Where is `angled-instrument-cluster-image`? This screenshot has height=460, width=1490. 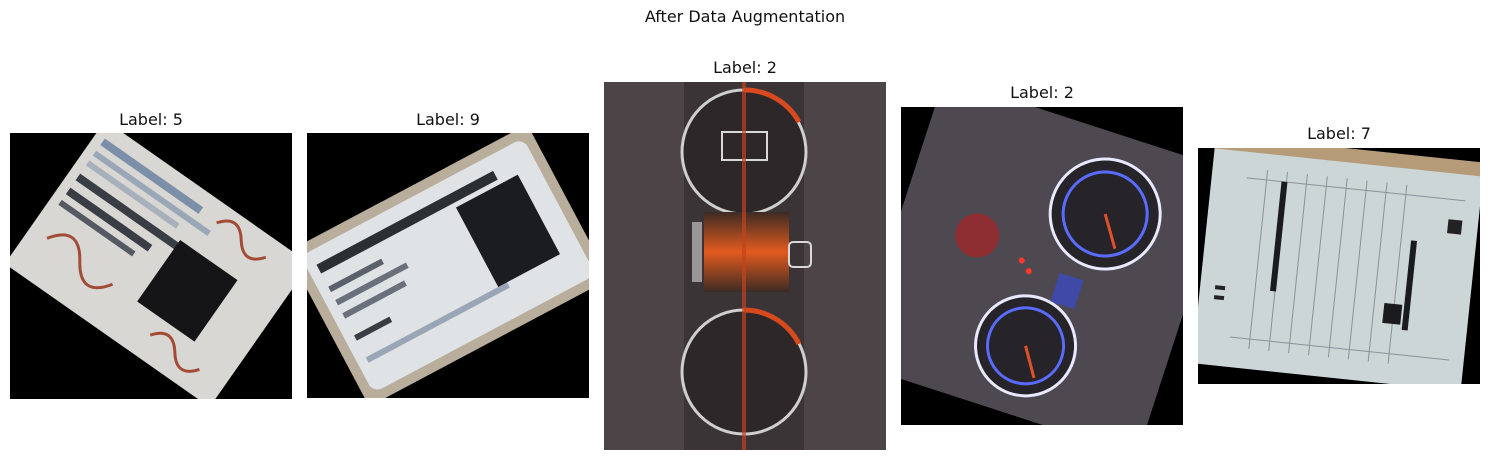
angled-instrument-cluster-image is located at coordinates (1042, 266).